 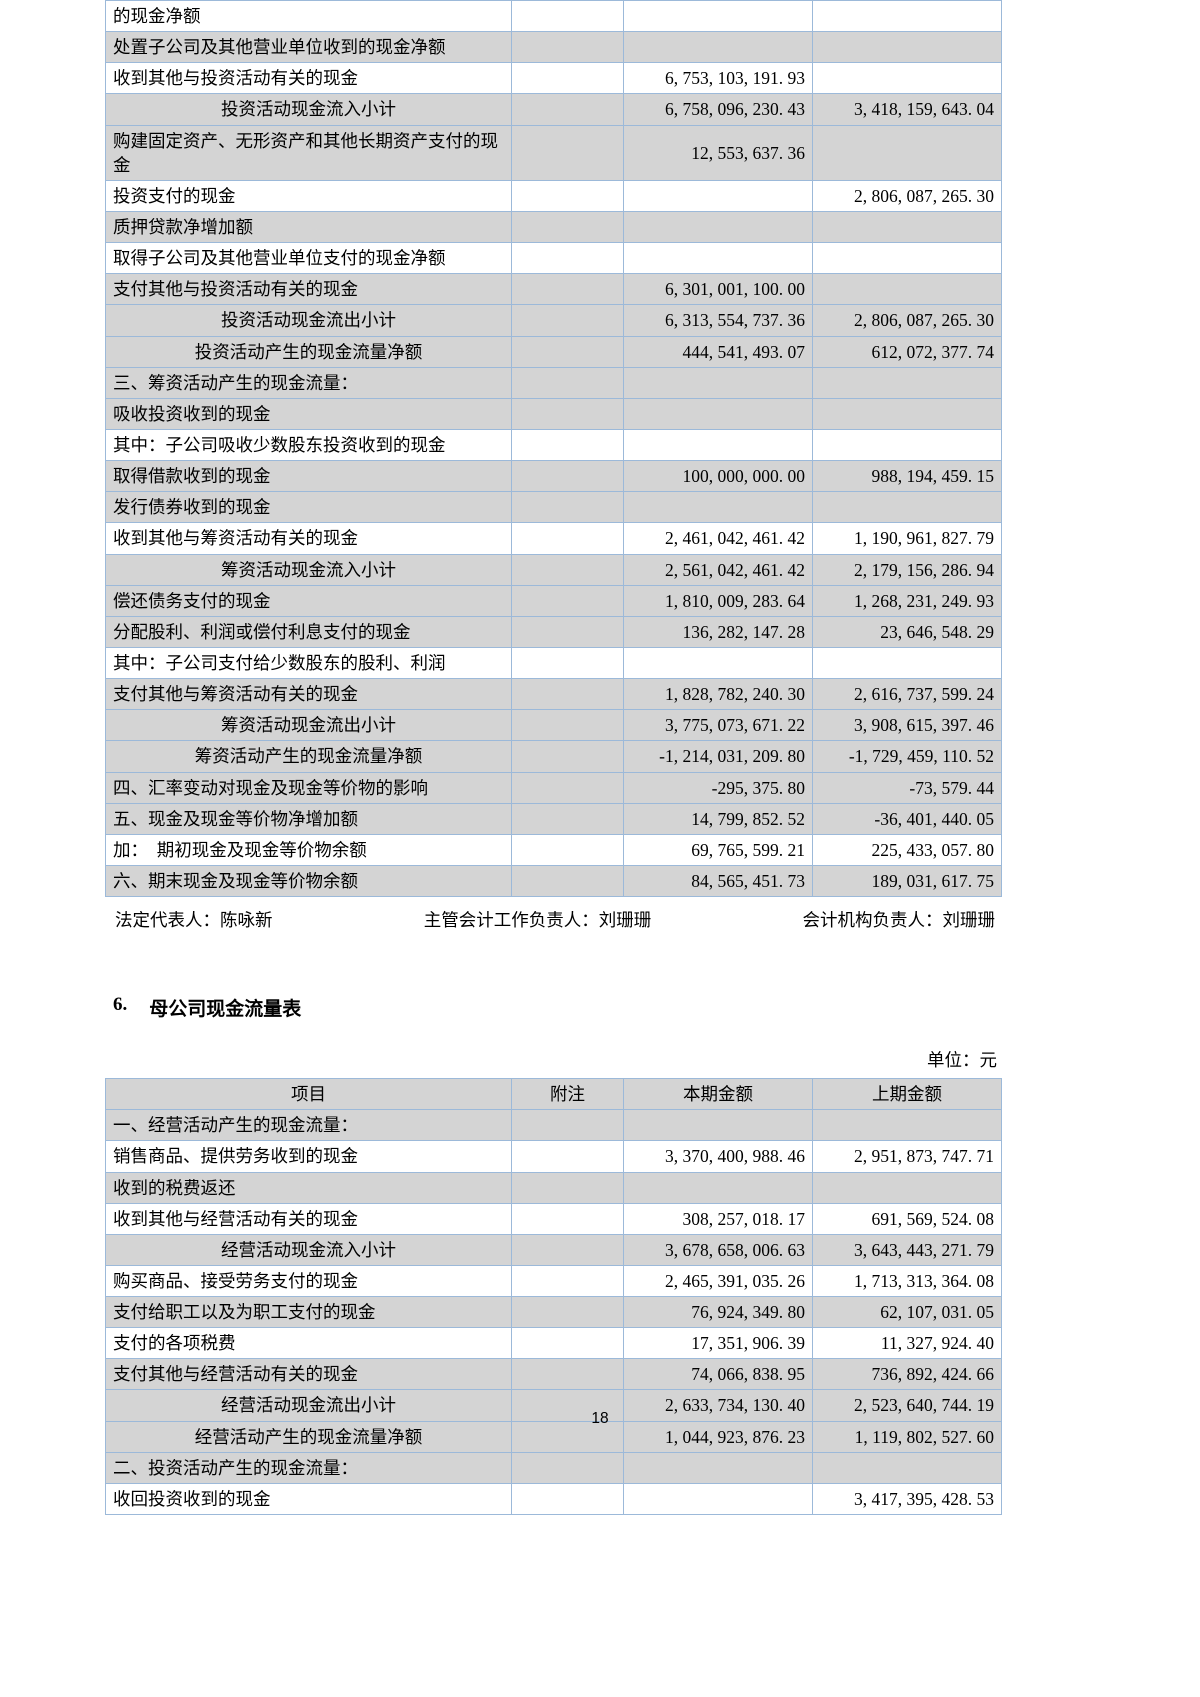 What do you see at coordinates (718, 1156) in the screenshot?
I see `row-current-amount: 3, 370, 400, 988. 46` at bounding box center [718, 1156].